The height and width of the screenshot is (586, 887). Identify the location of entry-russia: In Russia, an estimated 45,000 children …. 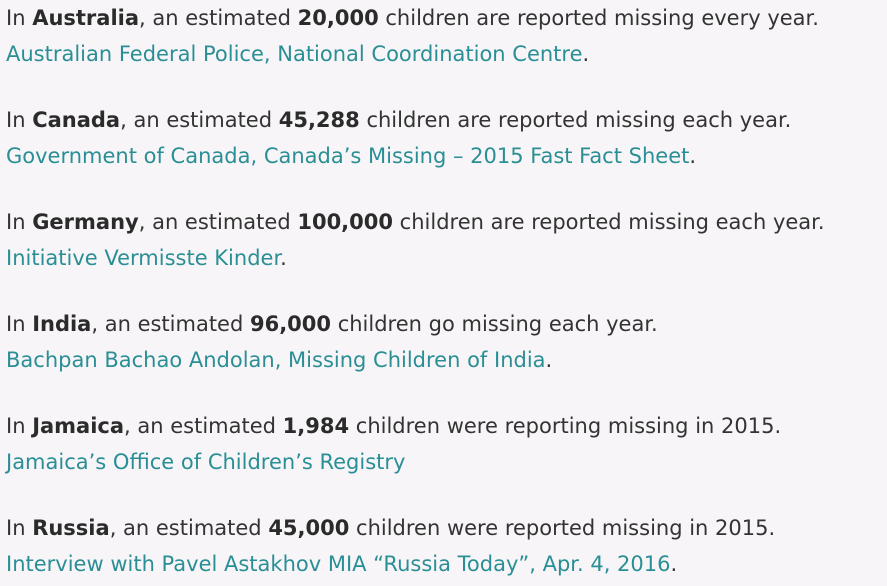
(444, 546).